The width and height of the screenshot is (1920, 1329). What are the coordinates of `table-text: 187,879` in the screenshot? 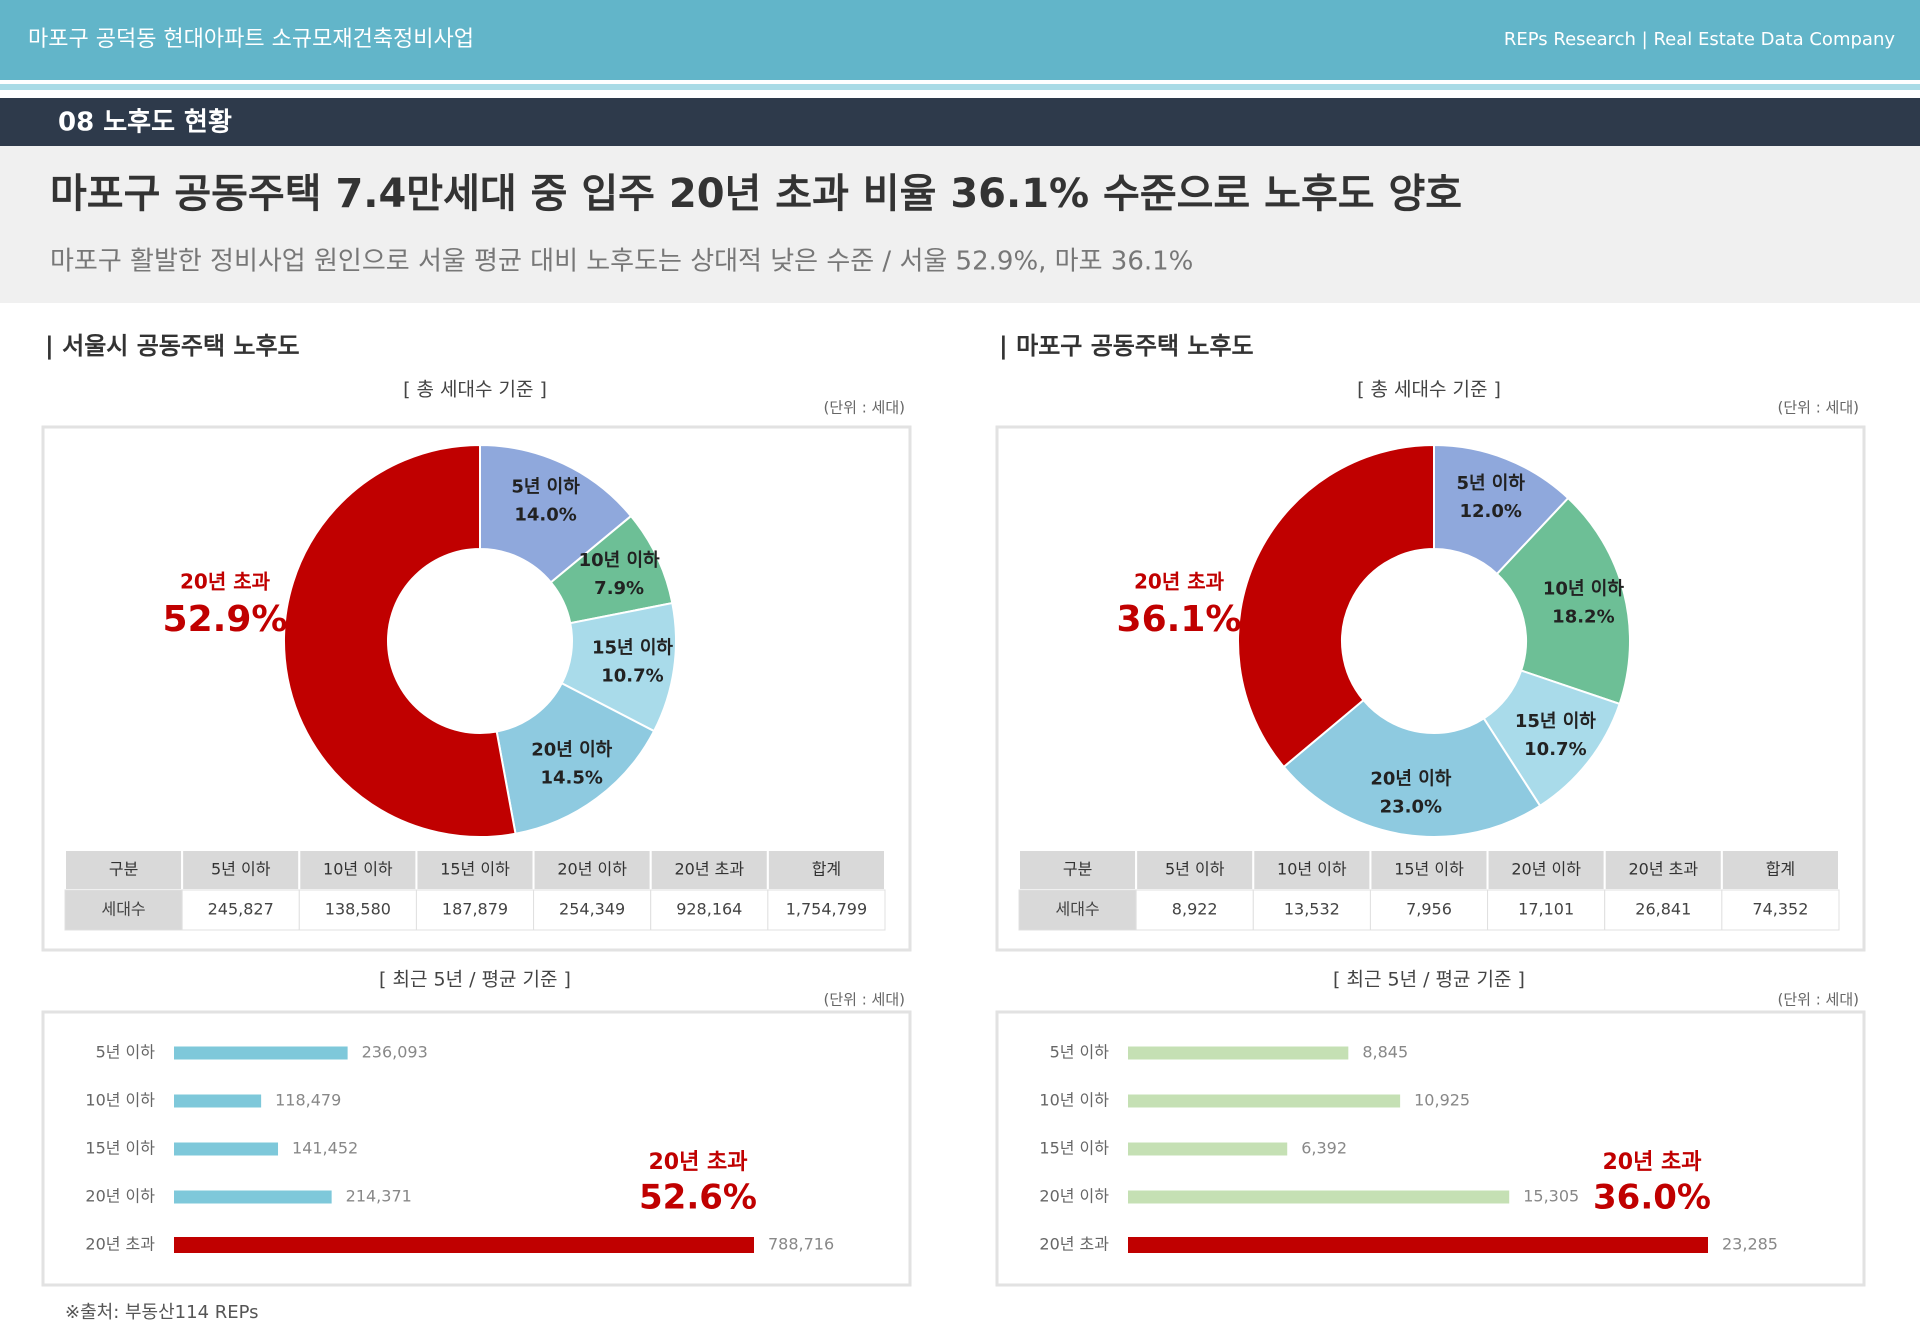 It's located at (475, 909).